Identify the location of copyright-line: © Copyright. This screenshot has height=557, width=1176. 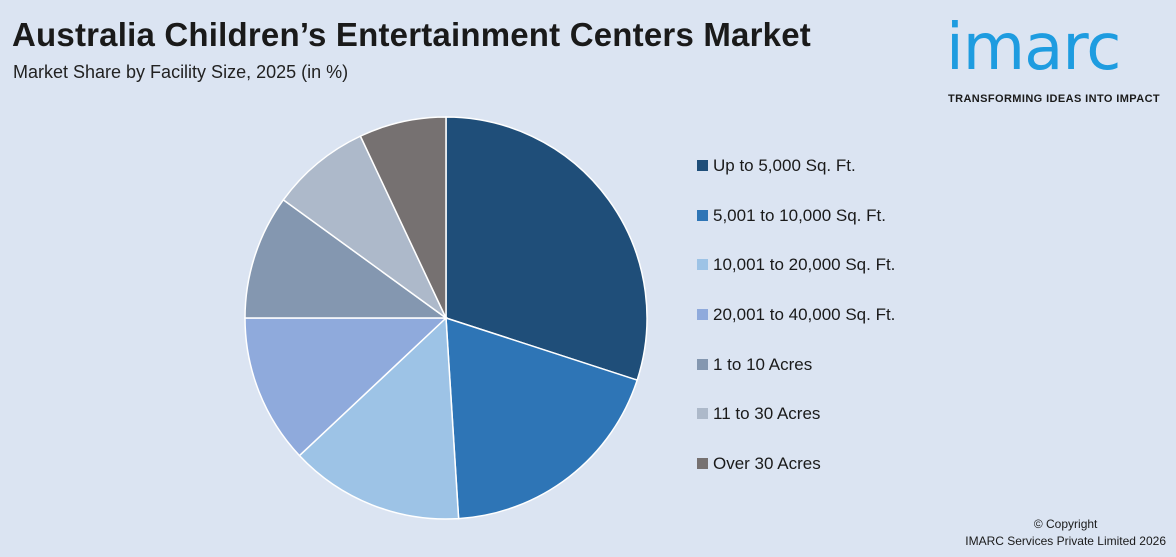
(1065, 524).